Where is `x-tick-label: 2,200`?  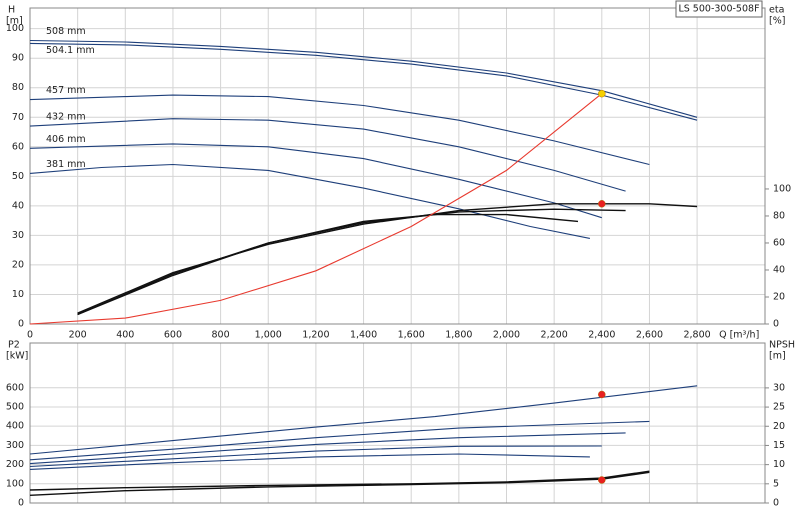 x-tick-label: 2,200 is located at coordinates (554, 335).